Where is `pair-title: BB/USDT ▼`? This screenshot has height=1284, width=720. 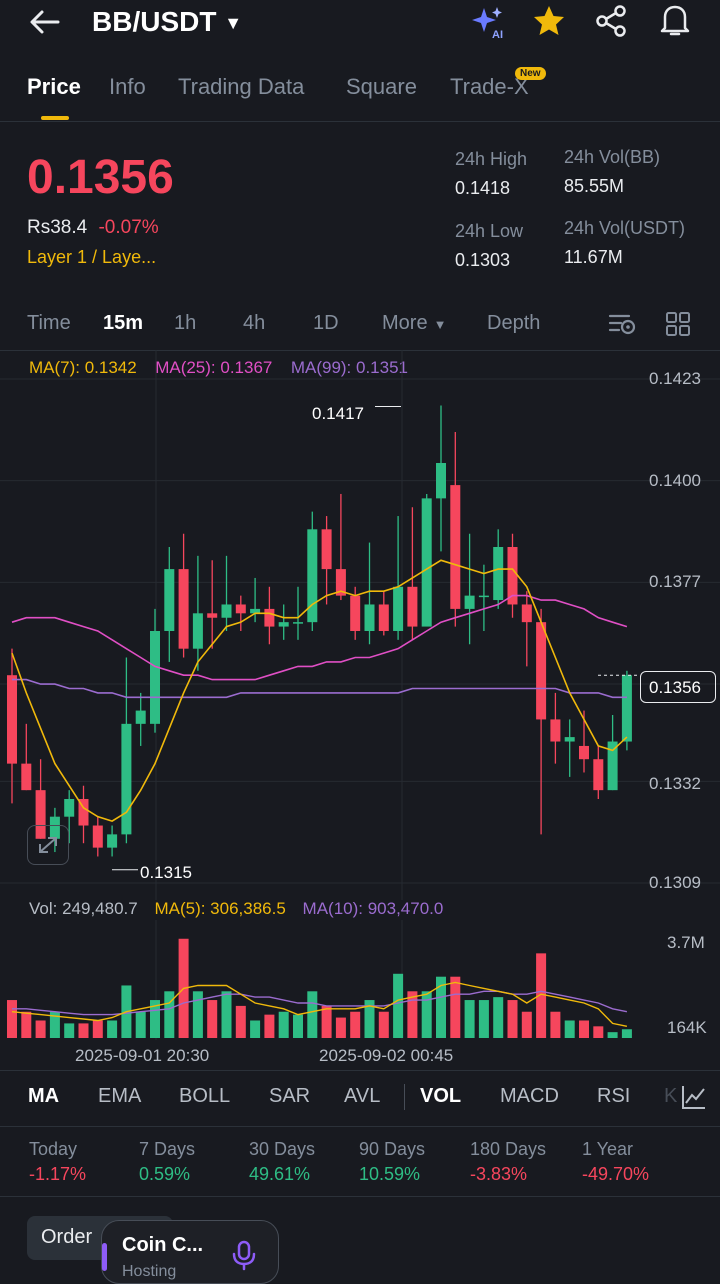
pair-title: BB/USDT ▼ is located at coordinates (167, 22).